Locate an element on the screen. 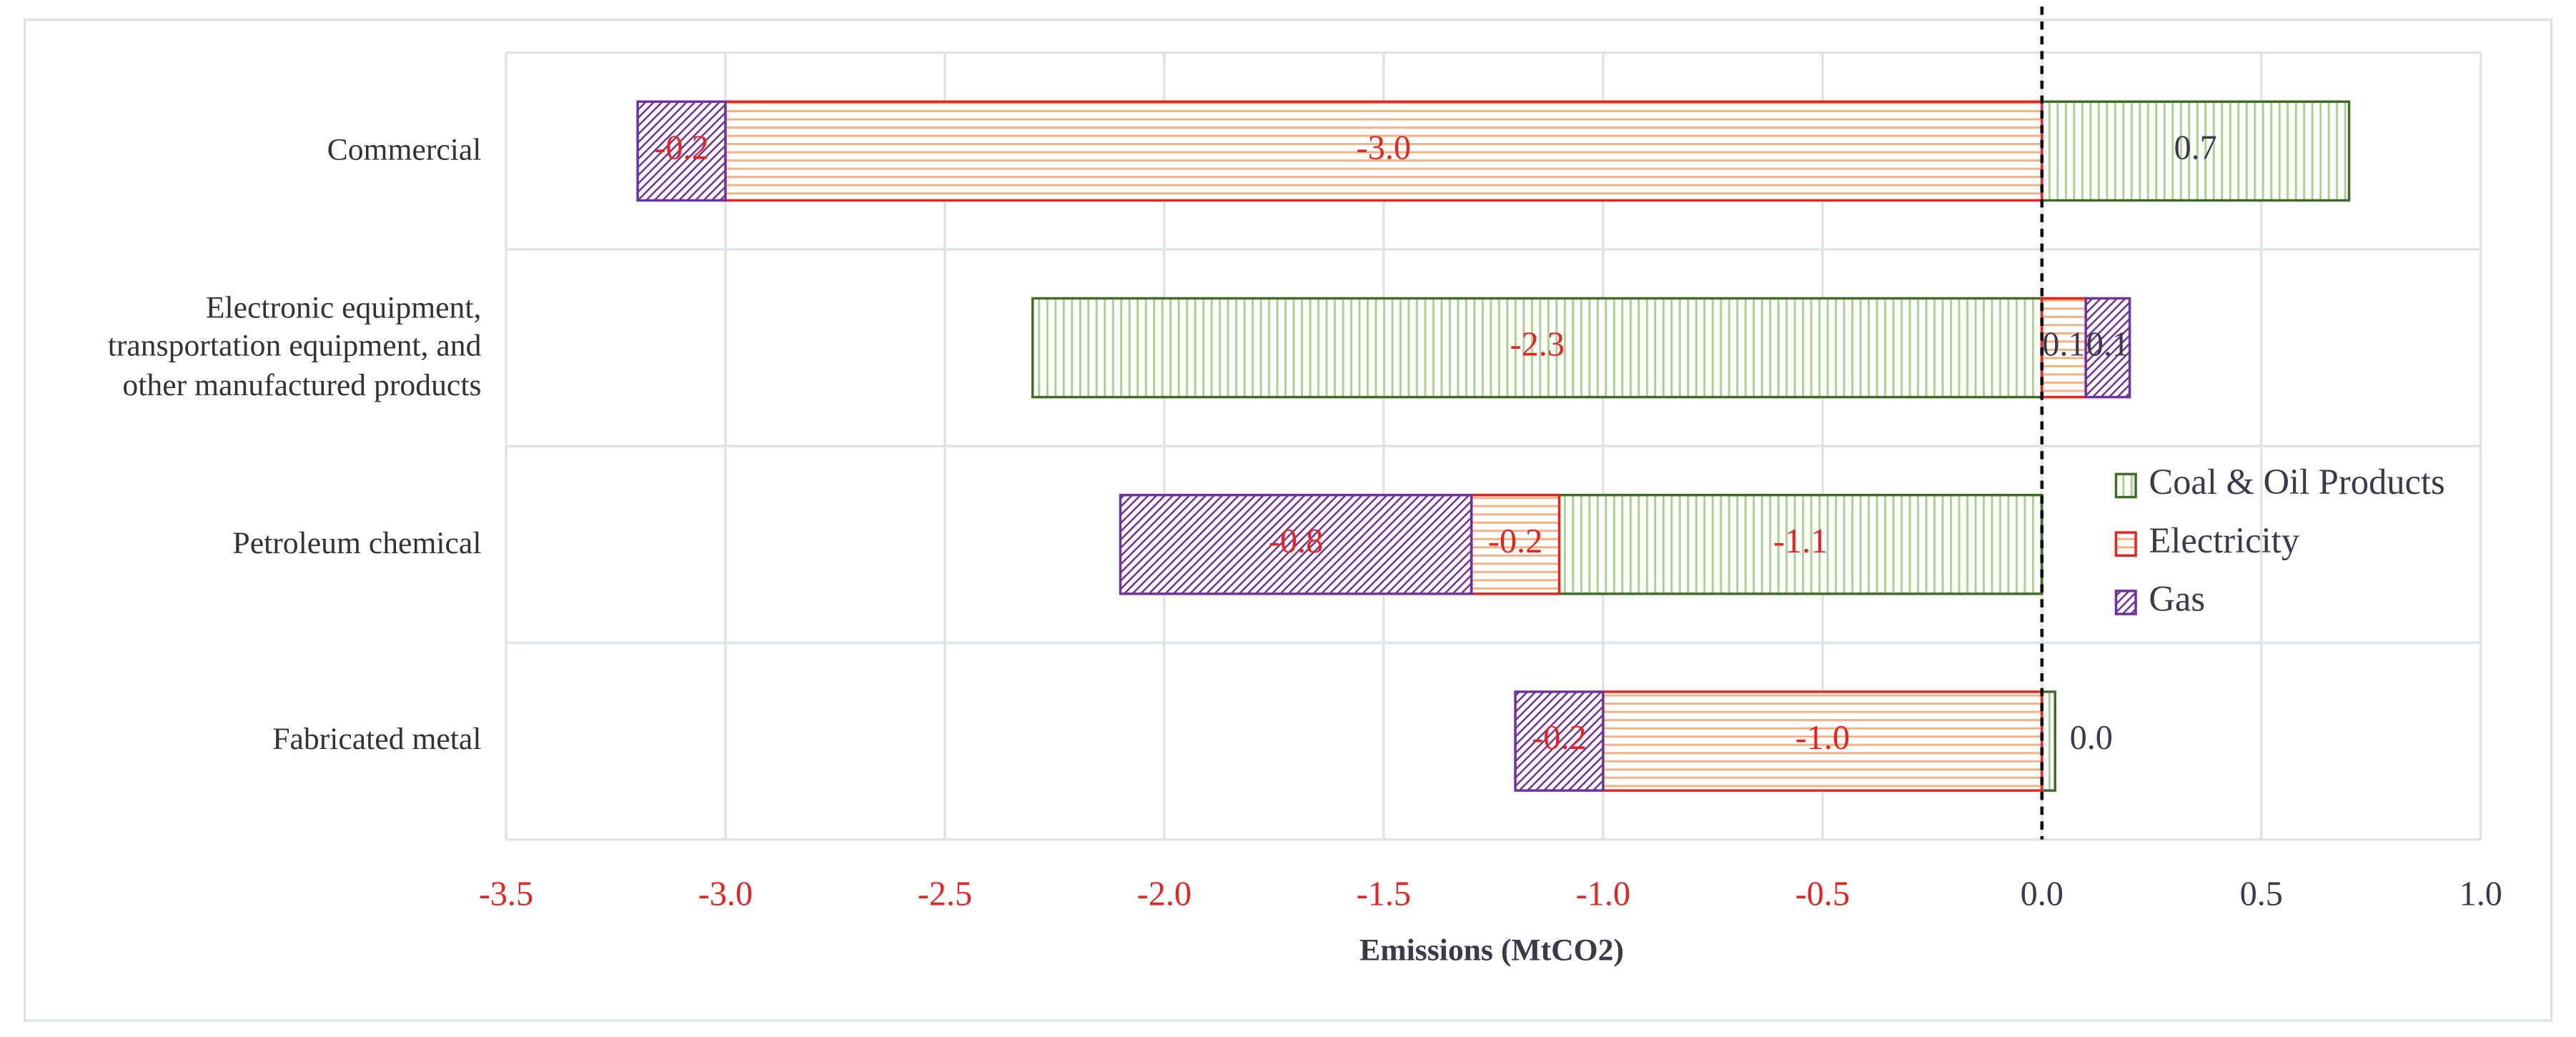 The width and height of the screenshot is (2576, 1037). data-label: 0.0 is located at coordinates (2091, 738).